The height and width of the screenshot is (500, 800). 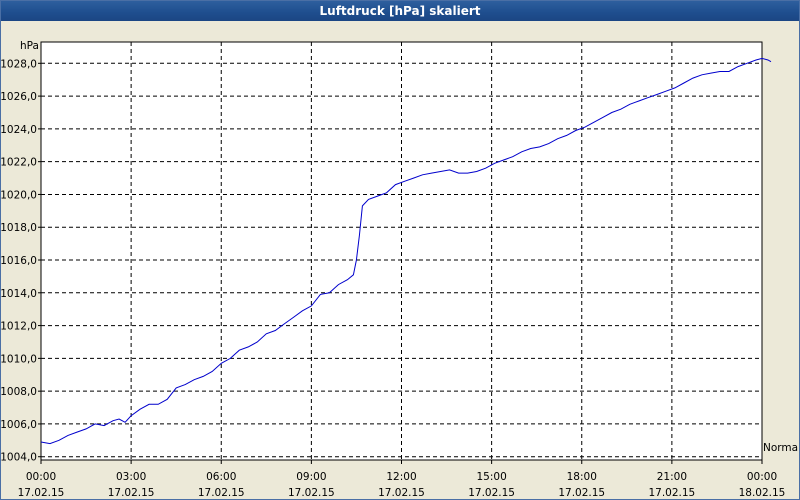 What do you see at coordinates (671, 493) in the screenshot?
I see `x-tick-date-7: 17.02.15` at bounding box center [671, 493].